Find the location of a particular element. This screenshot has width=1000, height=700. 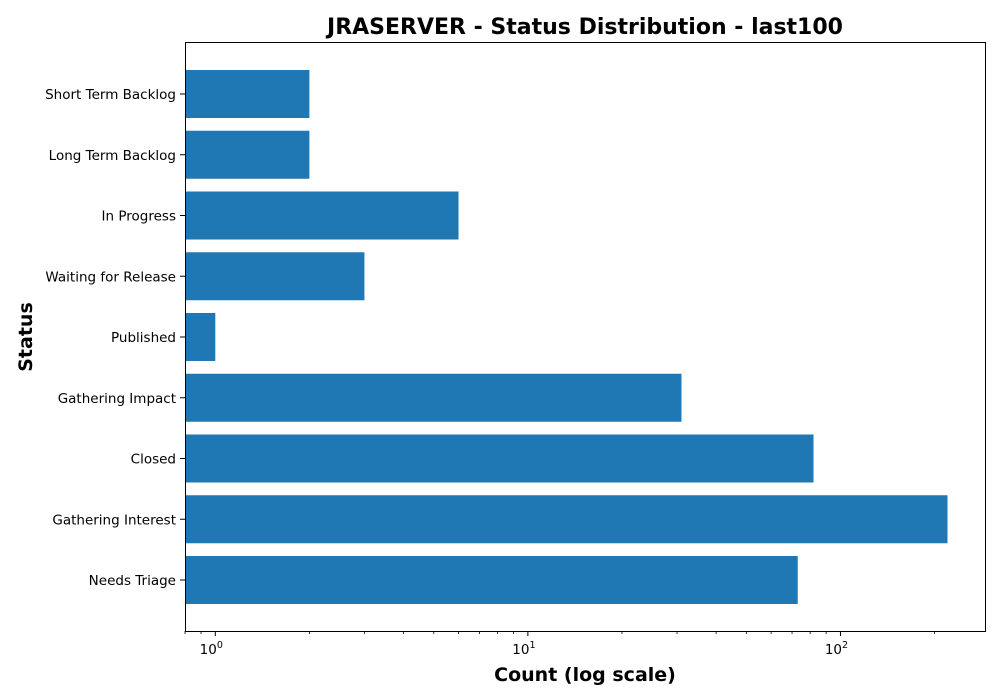

x-axis-title: Count (log scale) is located at coordinates (585, 675).